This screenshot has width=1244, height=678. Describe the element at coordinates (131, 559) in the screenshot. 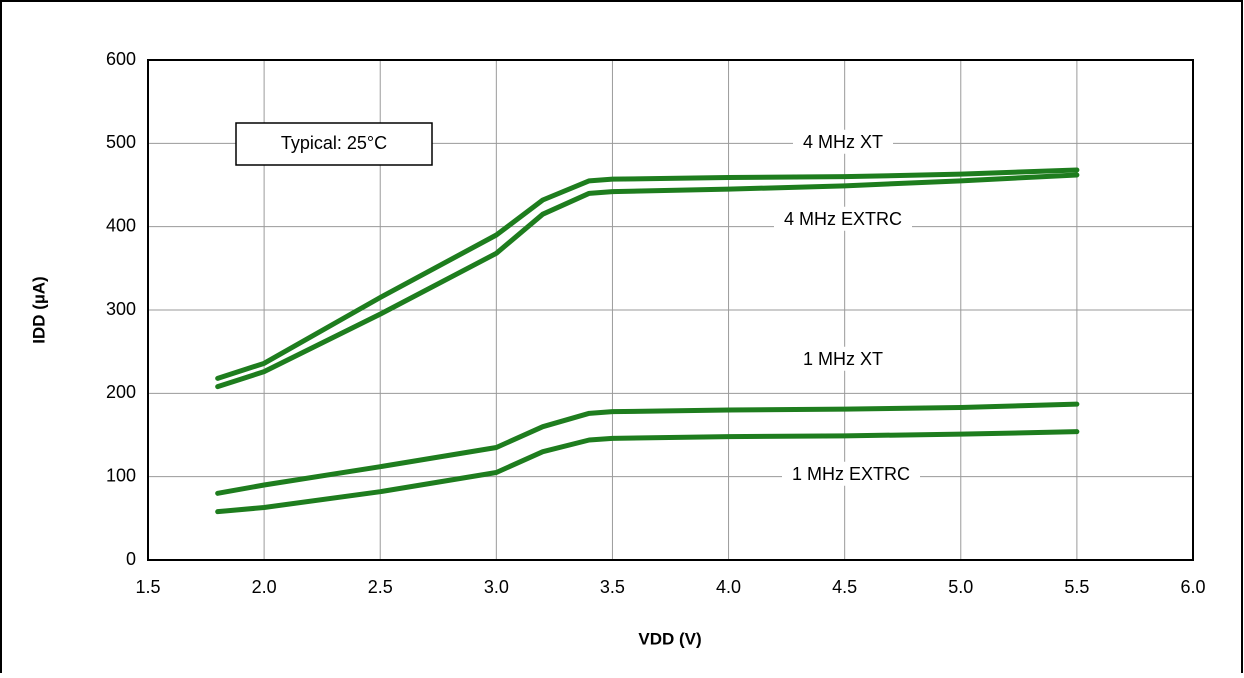

I see `y-tick-label: 0` at that location.